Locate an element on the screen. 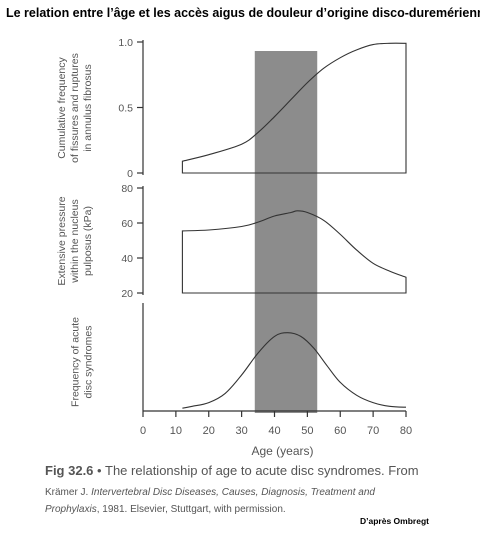 The height and width of the screenshot is (538, 480). x-tick-label: 80 is located at coordinates (406, 431).